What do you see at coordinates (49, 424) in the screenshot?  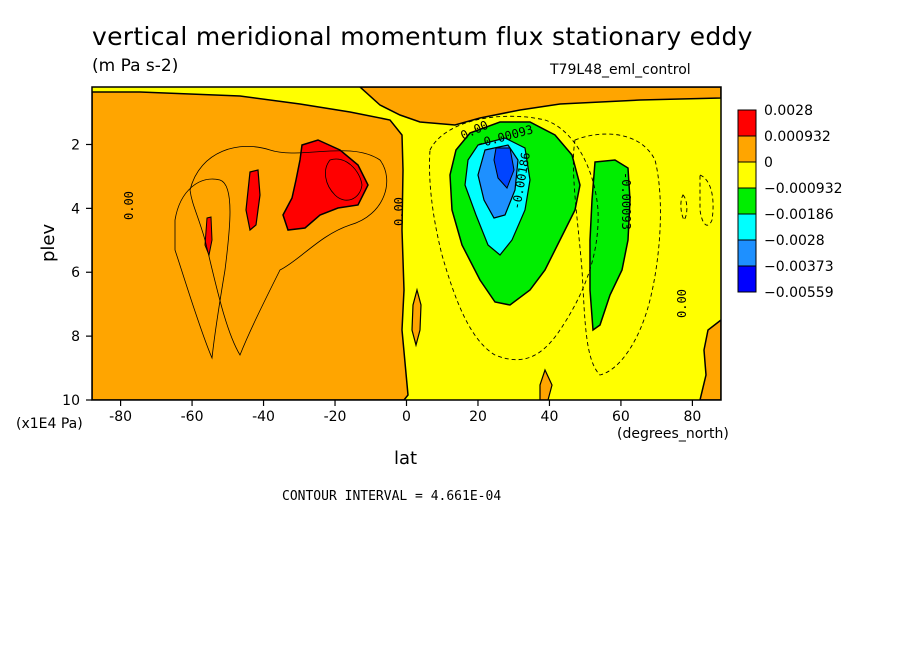 I see `y-axis-units: (x1E4 Pa)` at bounding box center [49, 424].